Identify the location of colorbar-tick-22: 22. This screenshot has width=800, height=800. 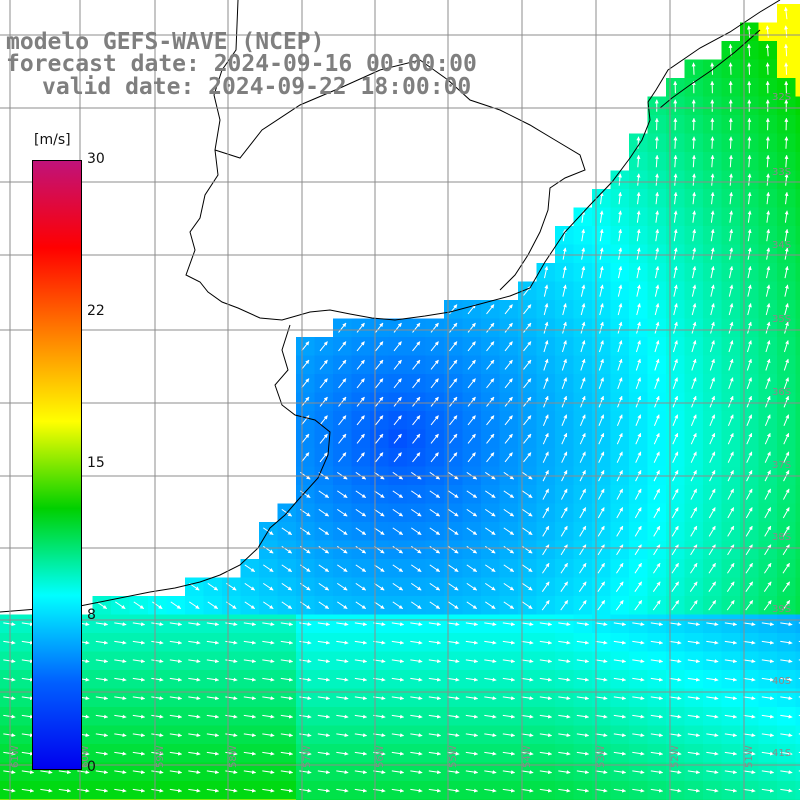
(96, 311).